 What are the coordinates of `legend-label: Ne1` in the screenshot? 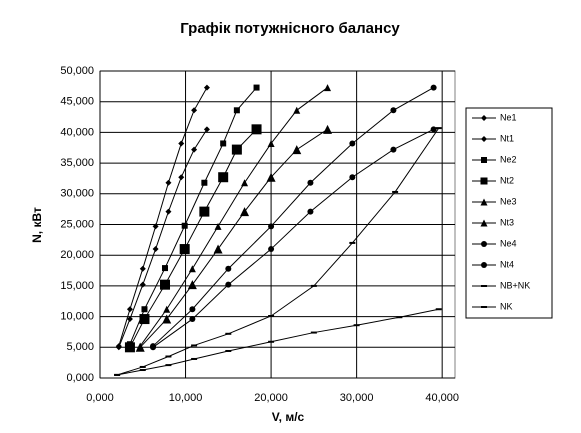 It's located at (508, 117).